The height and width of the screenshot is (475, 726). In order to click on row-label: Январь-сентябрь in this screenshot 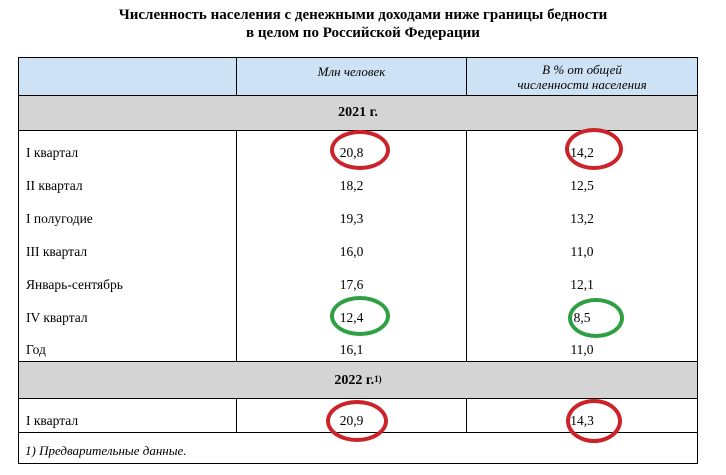, I will do `click(74, 284)`.